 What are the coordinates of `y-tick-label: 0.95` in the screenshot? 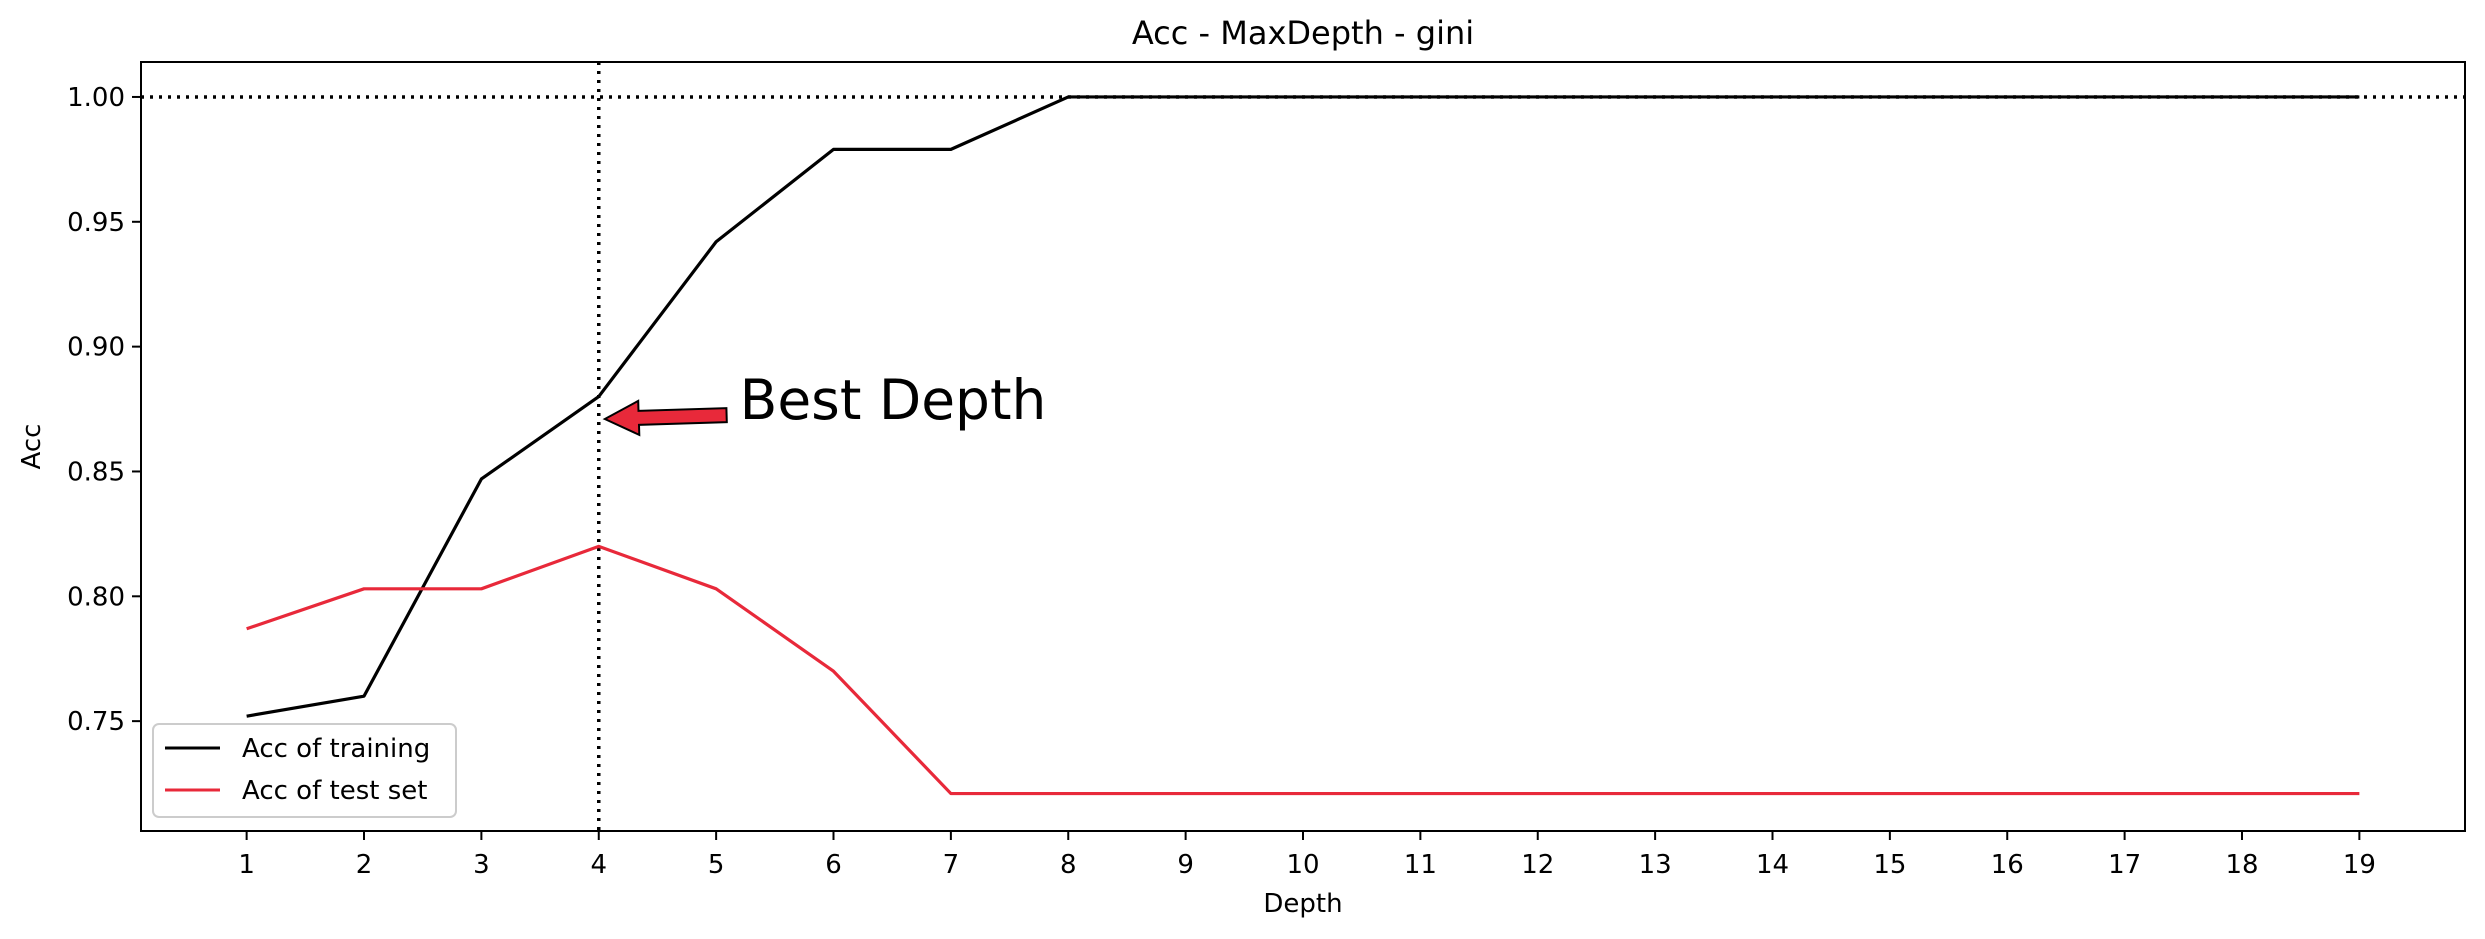 It's located at (96, 223).